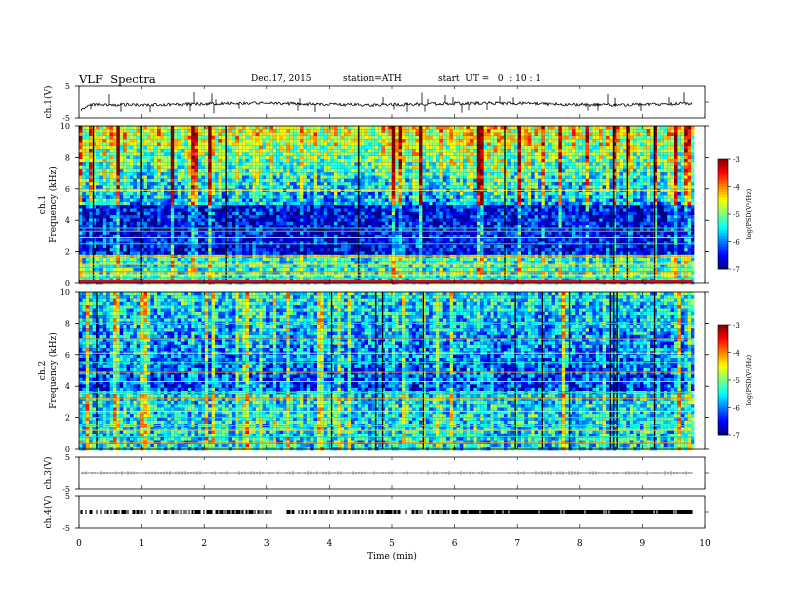 Image resolution: width=792 pixels, height=612 pixels. I want to click on x-tick-label: 1, so click(142, 544).